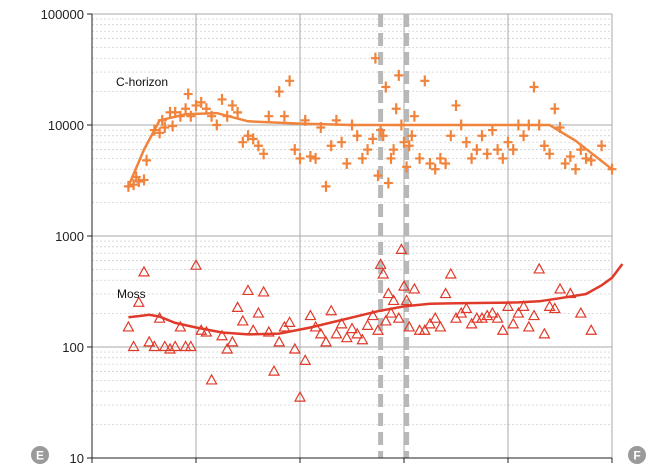 The image size is (662, 468). Describe the element at coordinates (376, 299) in the screenshot. I see `trend-line-moss` at that location.